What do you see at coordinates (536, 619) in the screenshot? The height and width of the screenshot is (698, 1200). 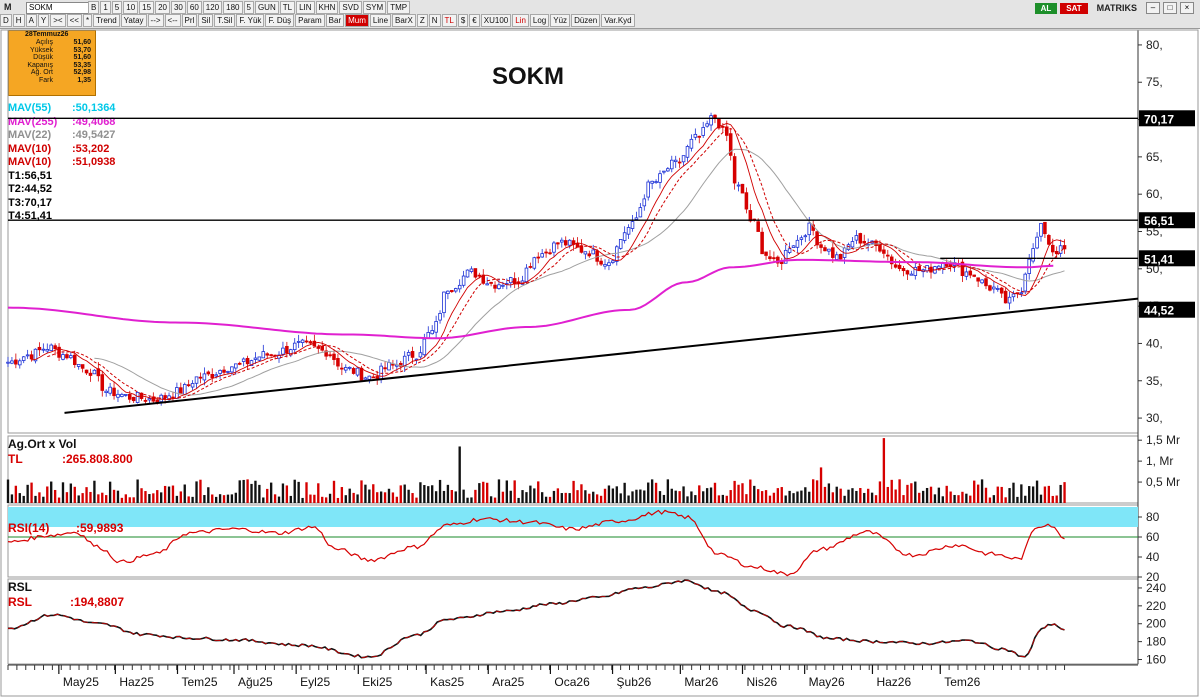 I see `rsl-signal-line` at bounding box center [536, 619].